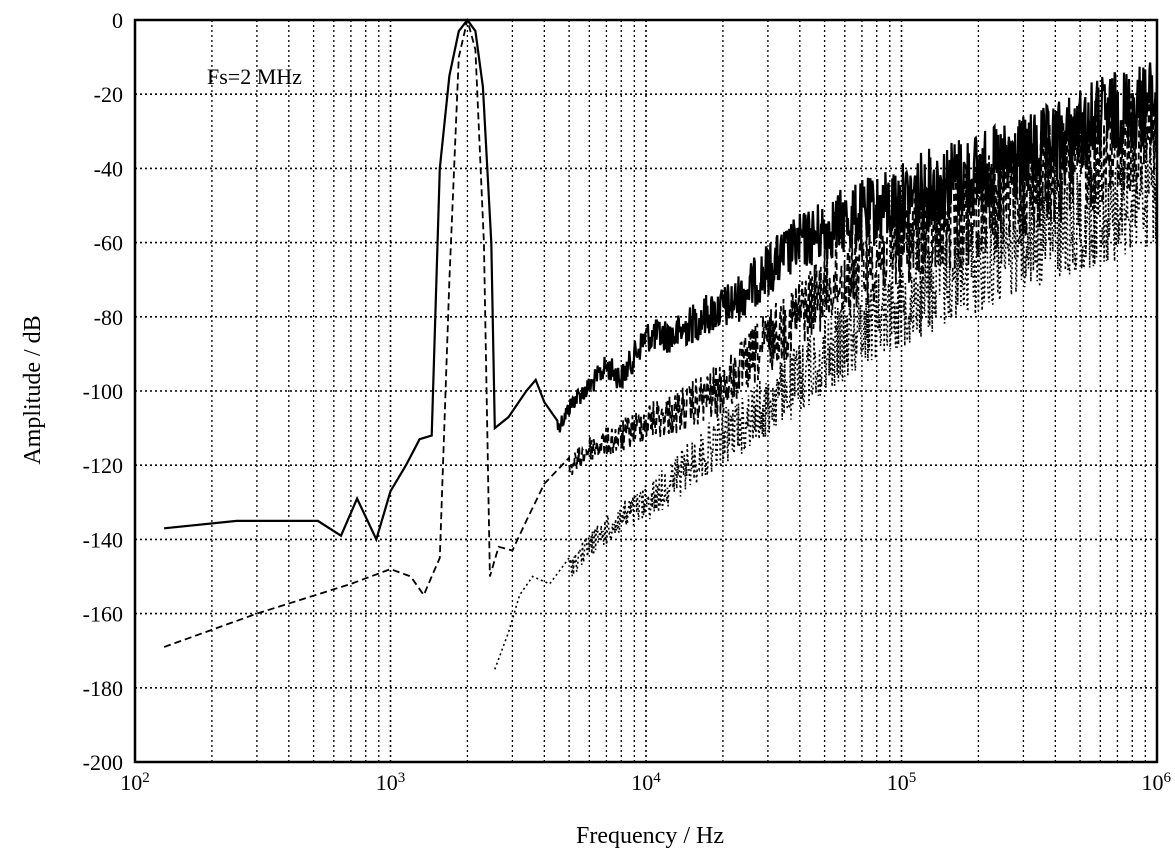  I want to click on y-tick-label: -60, so click(108, 243).